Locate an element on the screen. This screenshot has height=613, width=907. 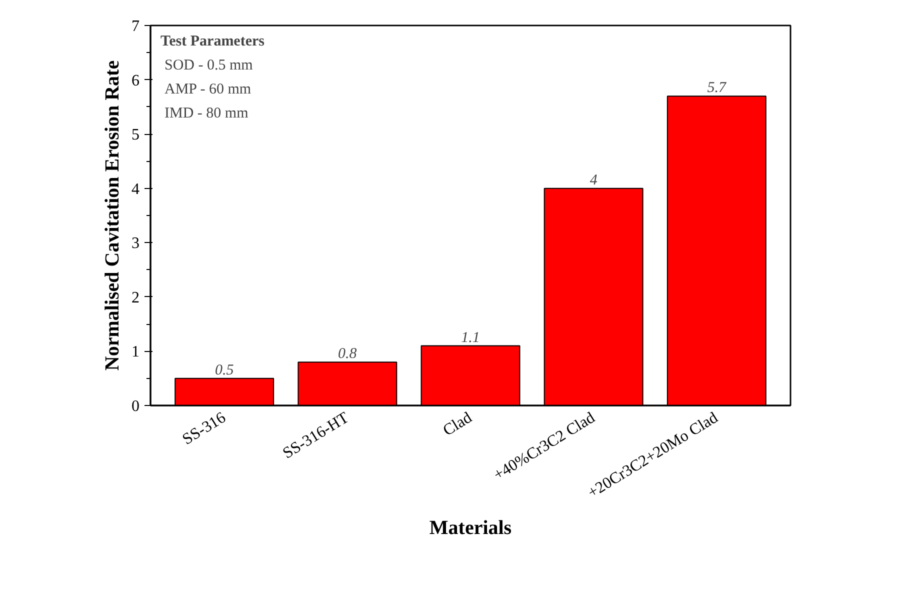
y-tick-label: 0 is located at coordinates (136, 406).